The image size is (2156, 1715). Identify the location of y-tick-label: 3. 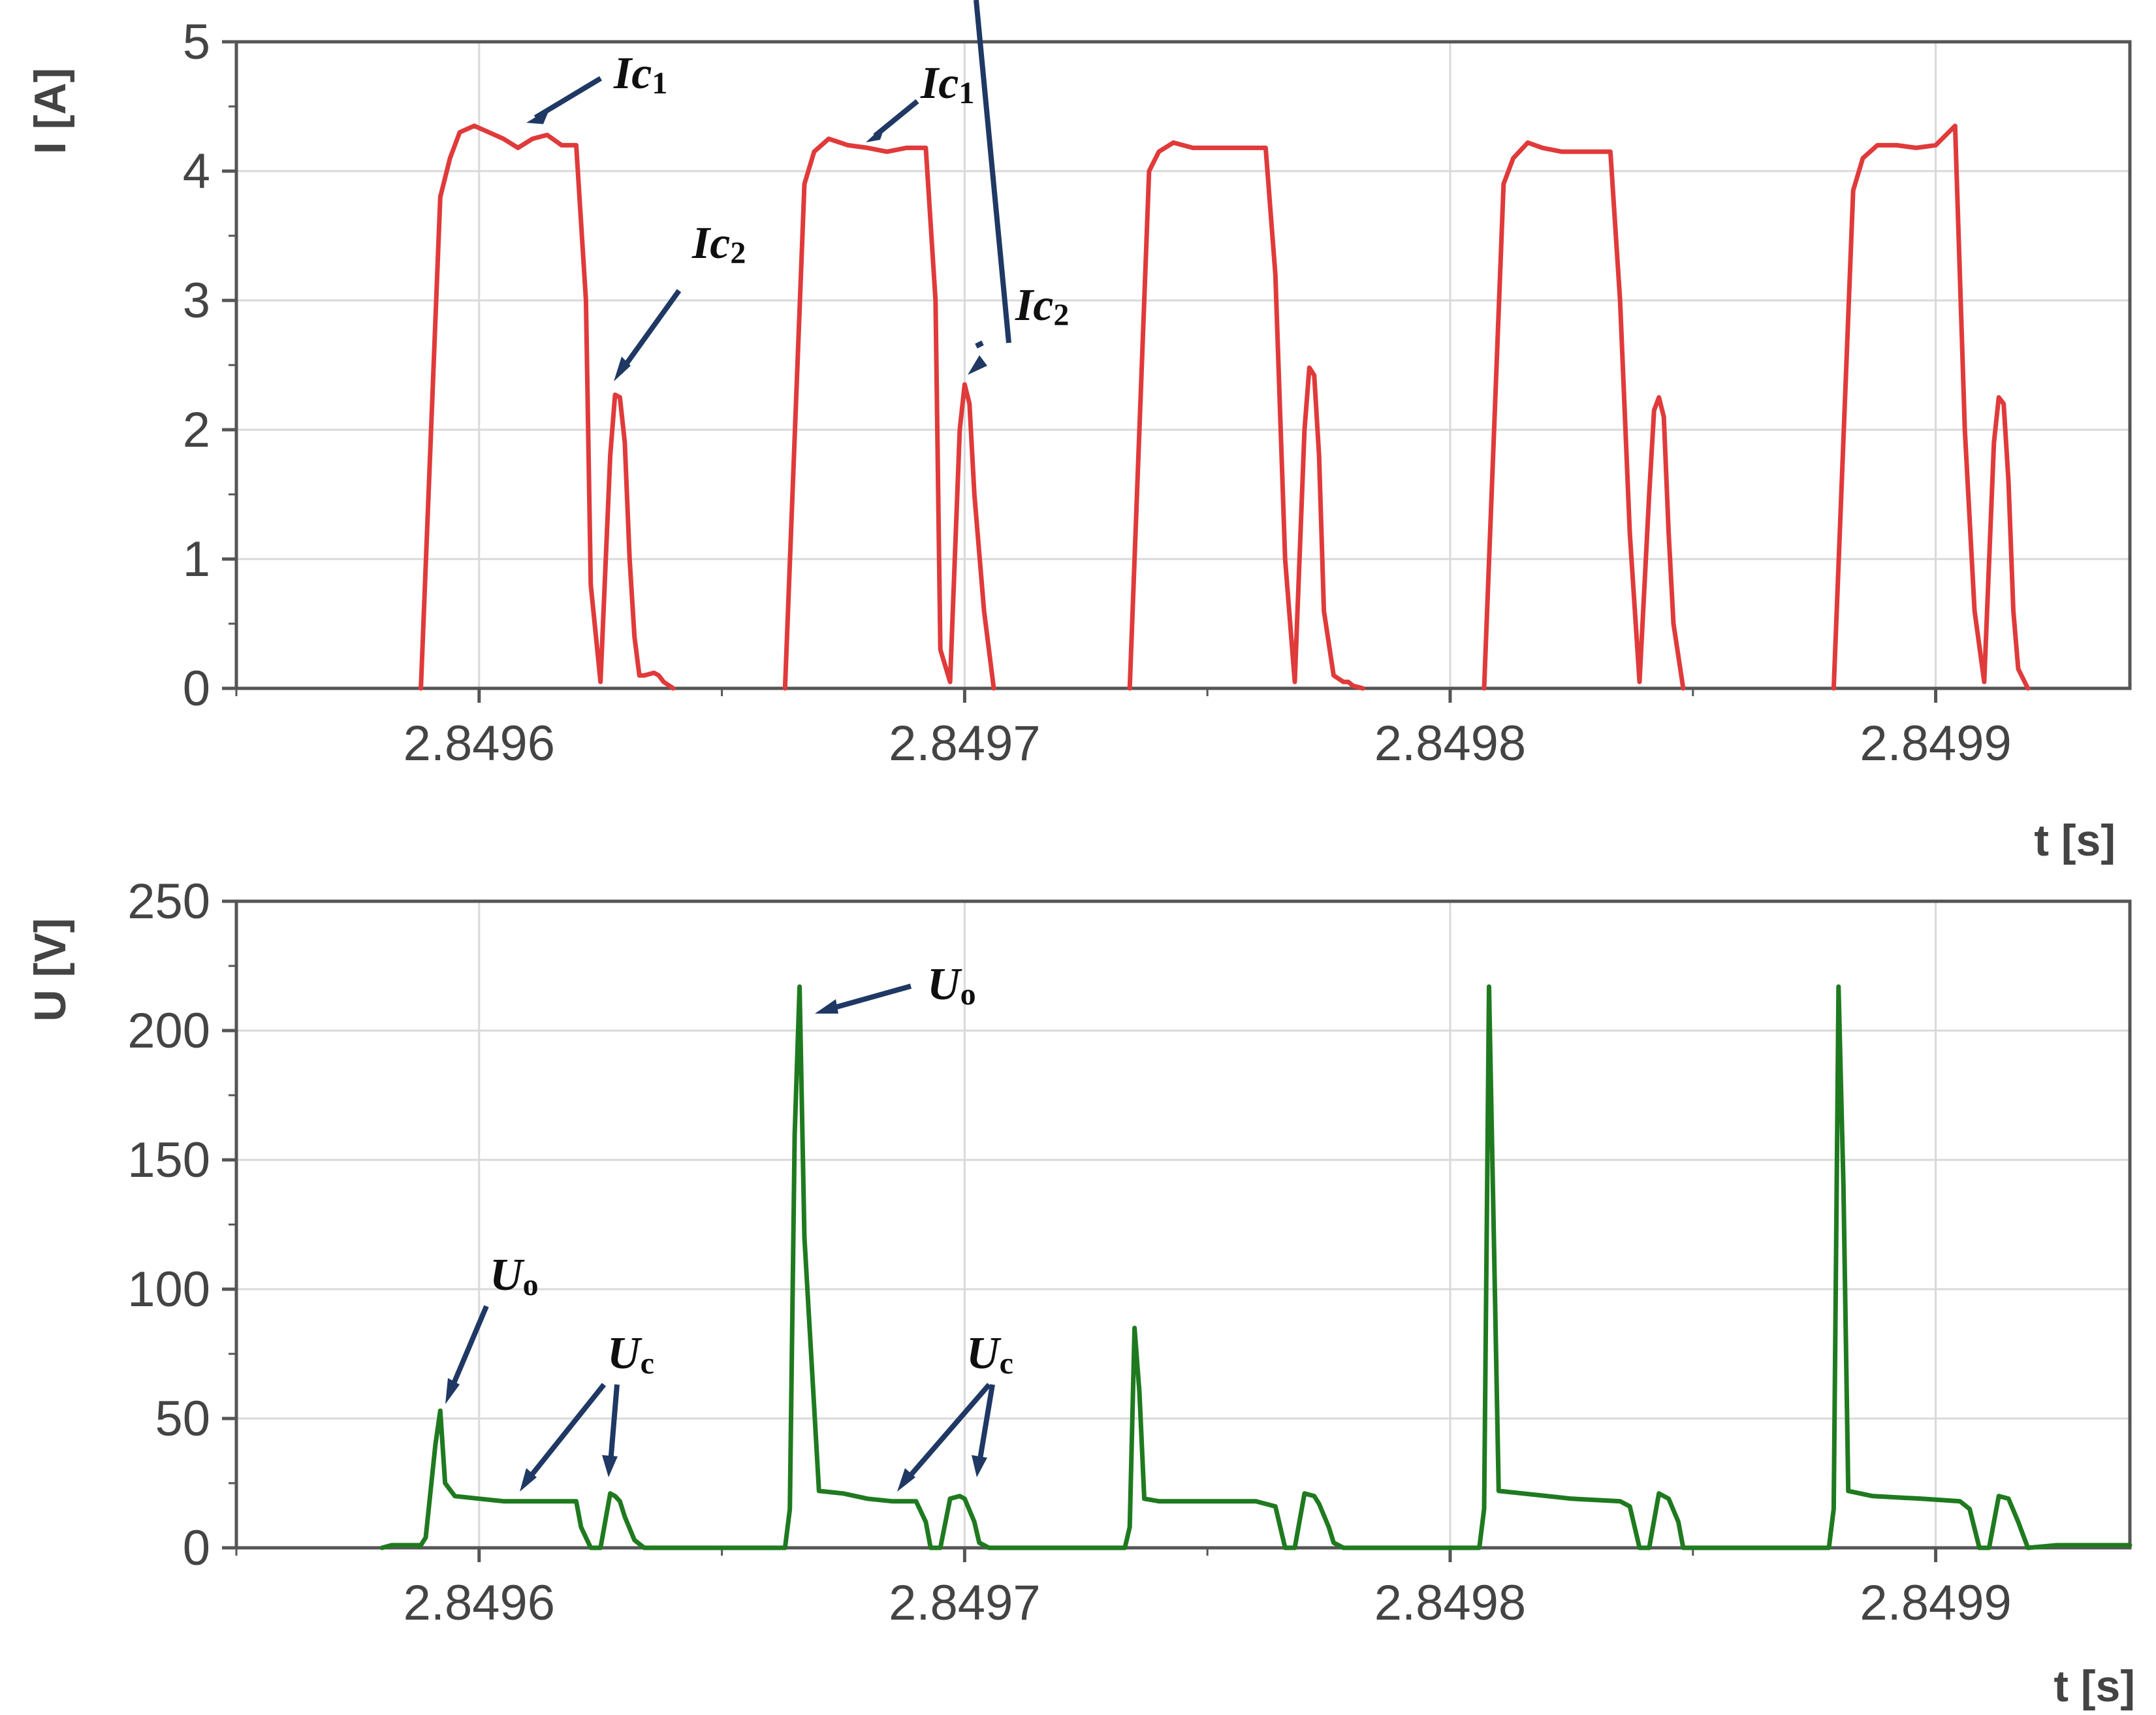
(196, 301).